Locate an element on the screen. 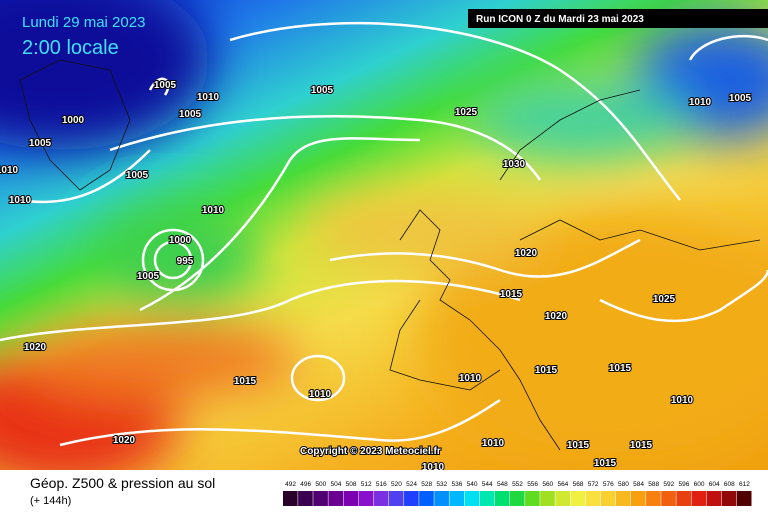 This screenshot has height=512, width=768. scale-label: 552 is located at coordinates (517, 484).